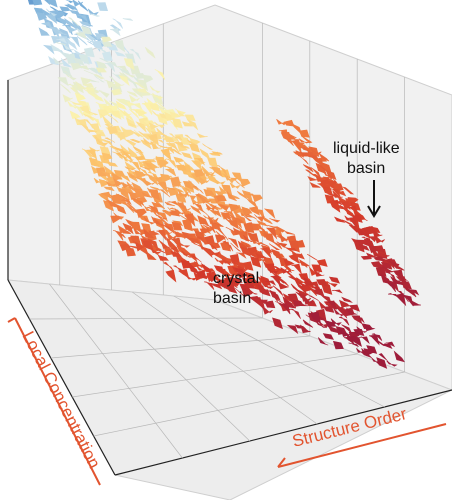 Image resolution: width=452 pixels, height=500 pixels. I want to click on liquid-basin-line1: liquid-like, so click(366, 148).